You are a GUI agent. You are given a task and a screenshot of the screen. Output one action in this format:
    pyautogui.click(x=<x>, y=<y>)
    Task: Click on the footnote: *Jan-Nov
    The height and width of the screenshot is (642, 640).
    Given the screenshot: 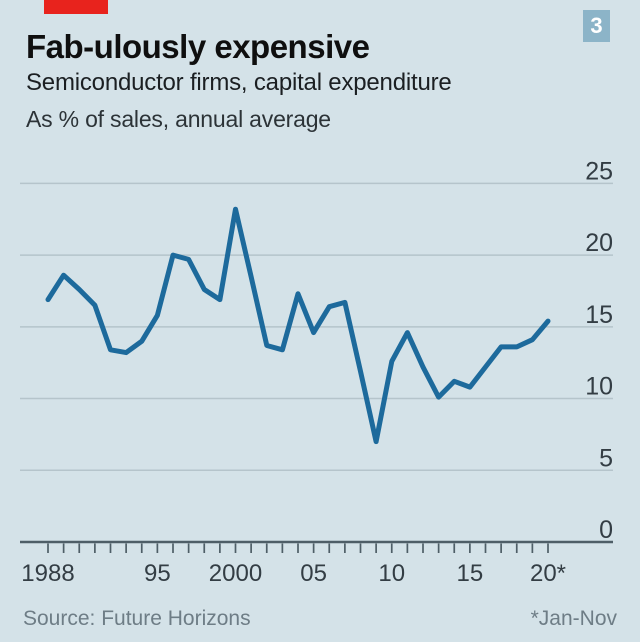 What is the action you would take?
    pyautogui.click(x=573, y=618)
    